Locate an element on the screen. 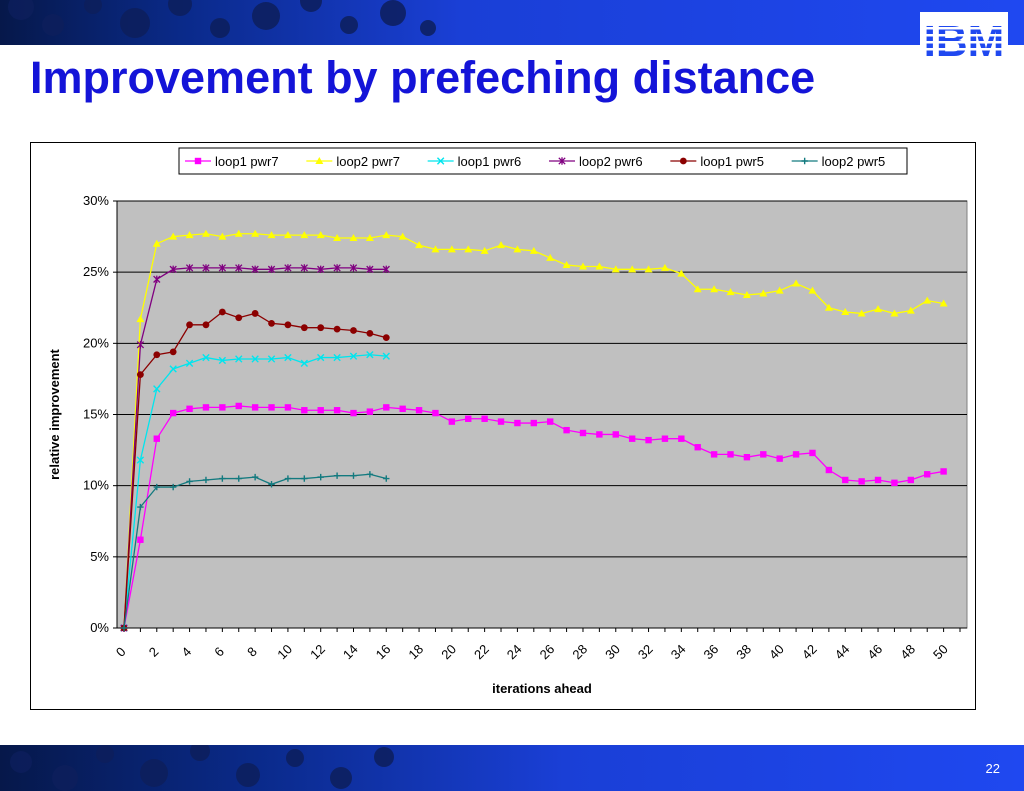 This screenshot has height=791, width=1024. y-tick-label: 10% is located at coordinates (96, 485).